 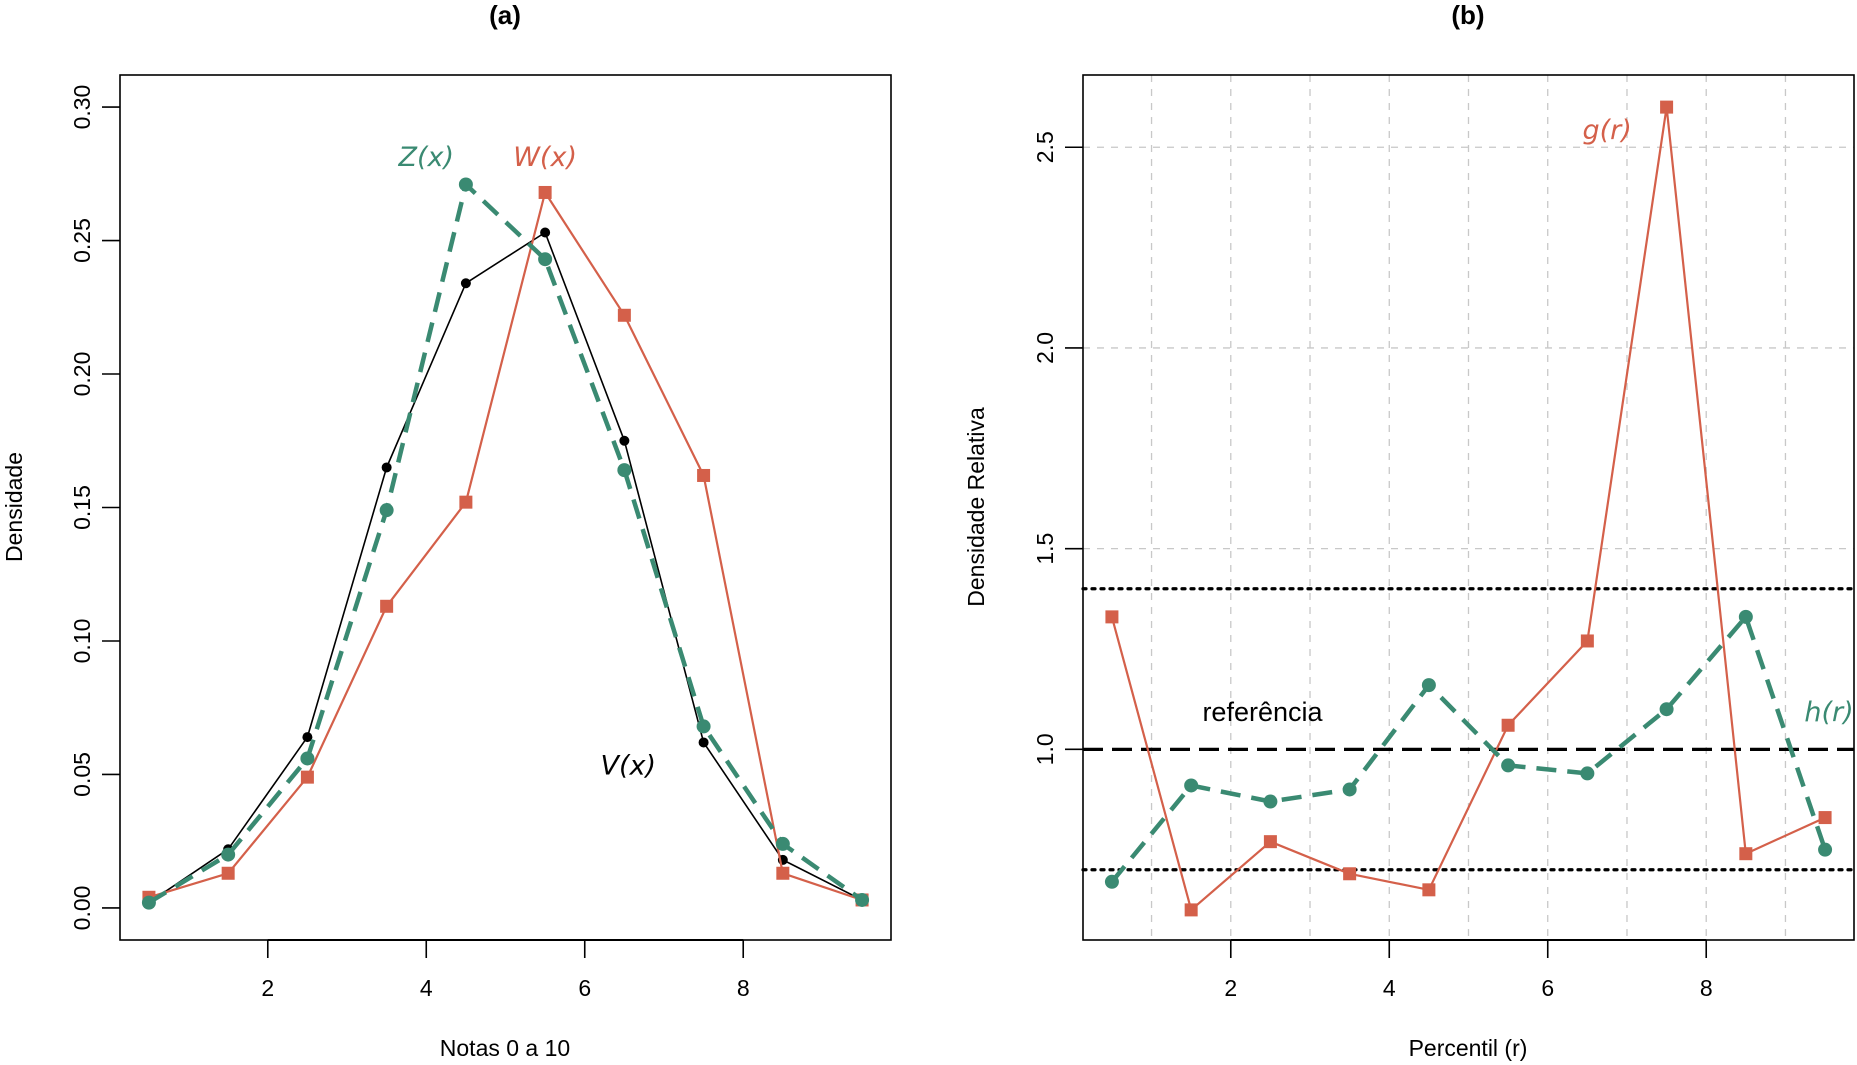 I want to click on y-tick-label: 0.00, so click(x=82, y=908).